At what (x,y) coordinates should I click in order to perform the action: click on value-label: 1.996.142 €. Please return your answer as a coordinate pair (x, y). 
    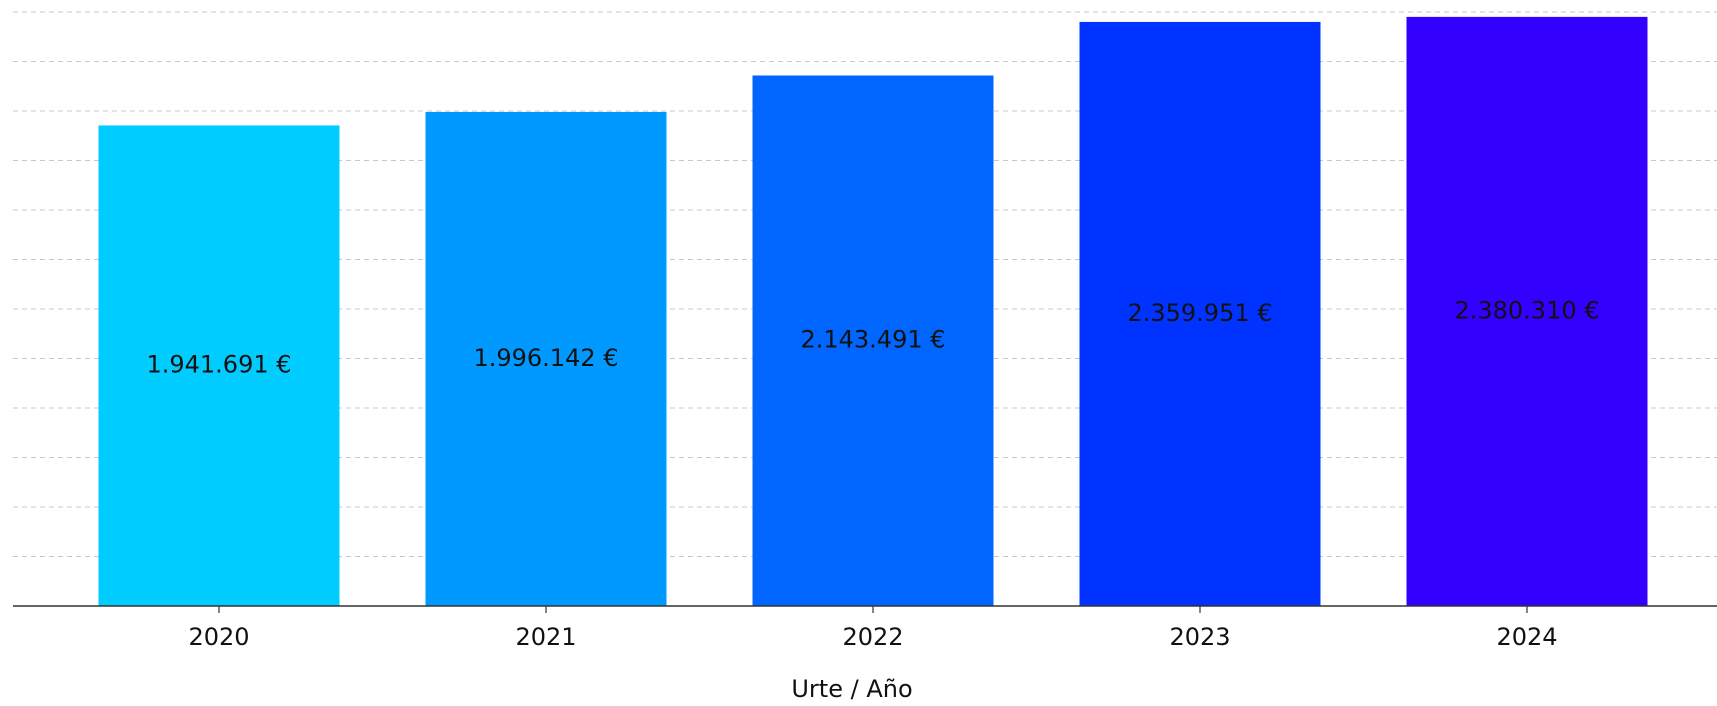
    Looking at the image, I should click on (545, 358).